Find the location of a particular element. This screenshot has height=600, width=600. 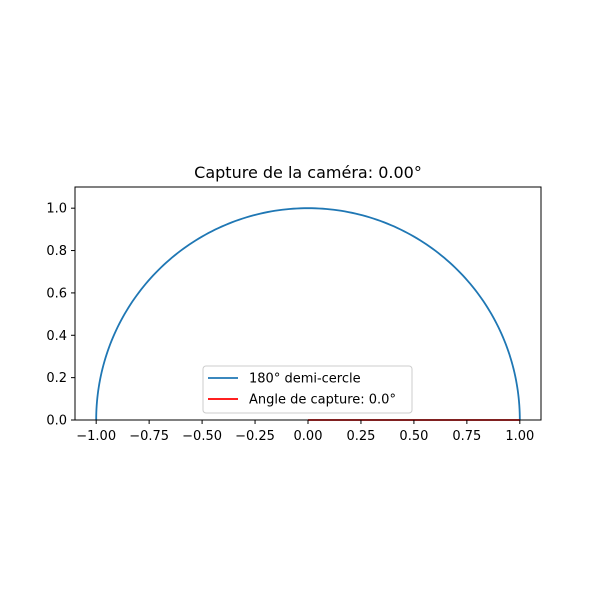

y-tick-label: 0.8 is located at coordinates (56, 251).